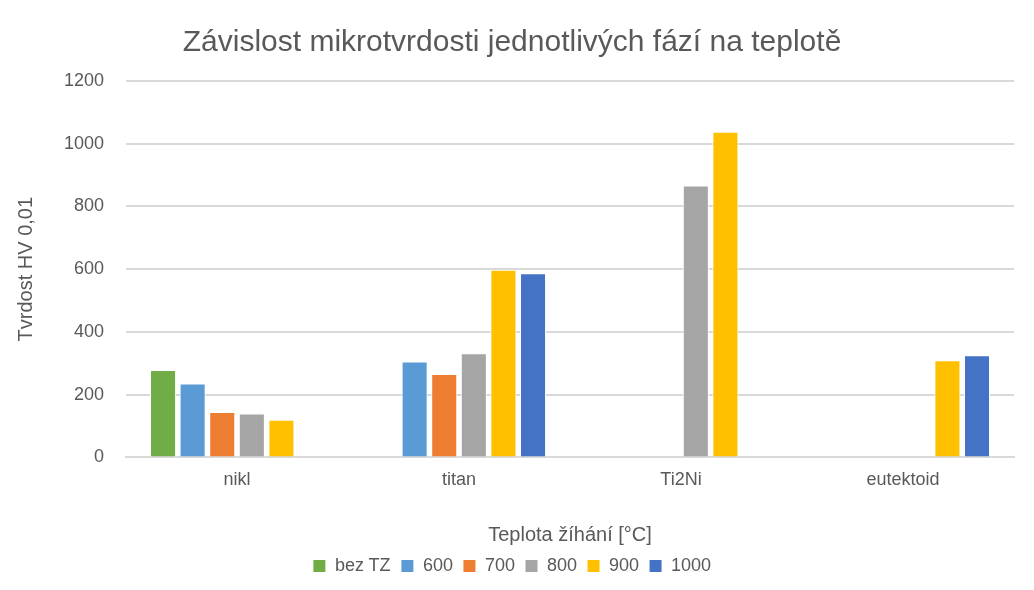 The height and width of the screenshot is (590, 1034). Describe the element at coordinates (89, 393) in the screenshot. I see `y-tick-label: 200` at that location.